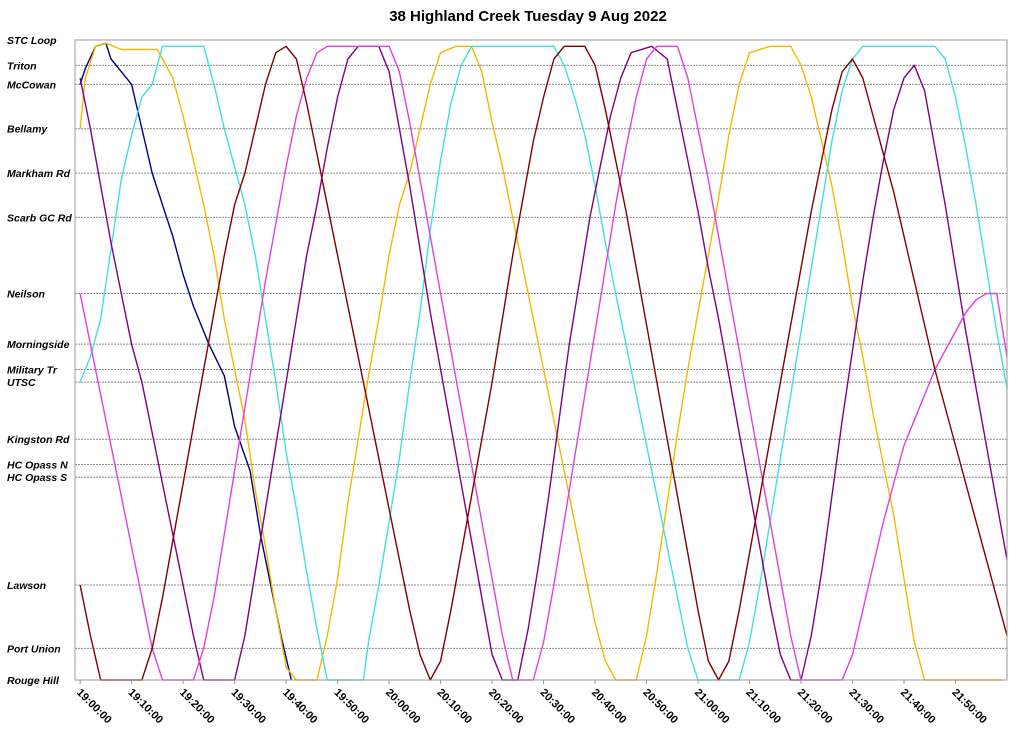 The height and width of the screenshot is (756, 1024). I want to click on time-label: 19:10:00, so click(146, 707).